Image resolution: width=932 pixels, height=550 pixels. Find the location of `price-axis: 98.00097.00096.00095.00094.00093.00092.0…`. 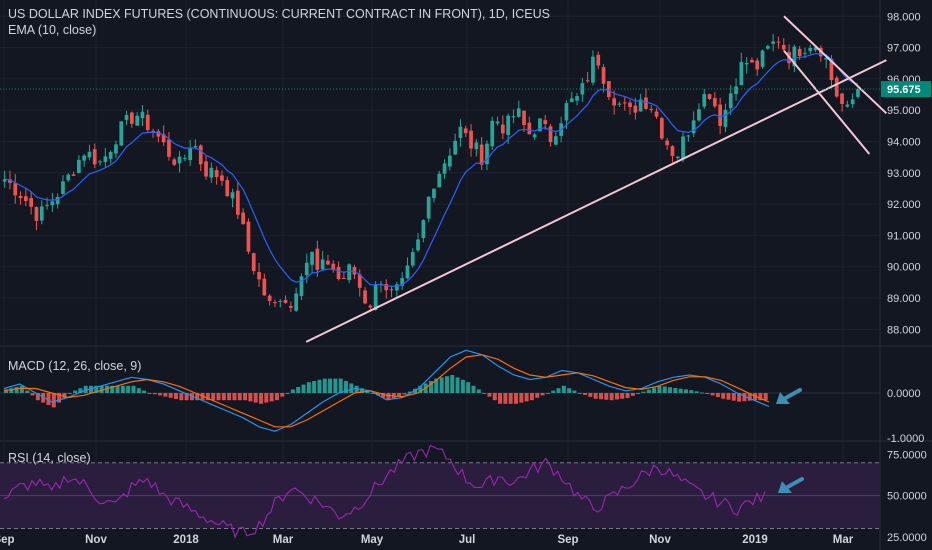

price-axis: 98.00097.00096.00095.00094.00093.00092.0… is located at coordinates (906, 277).